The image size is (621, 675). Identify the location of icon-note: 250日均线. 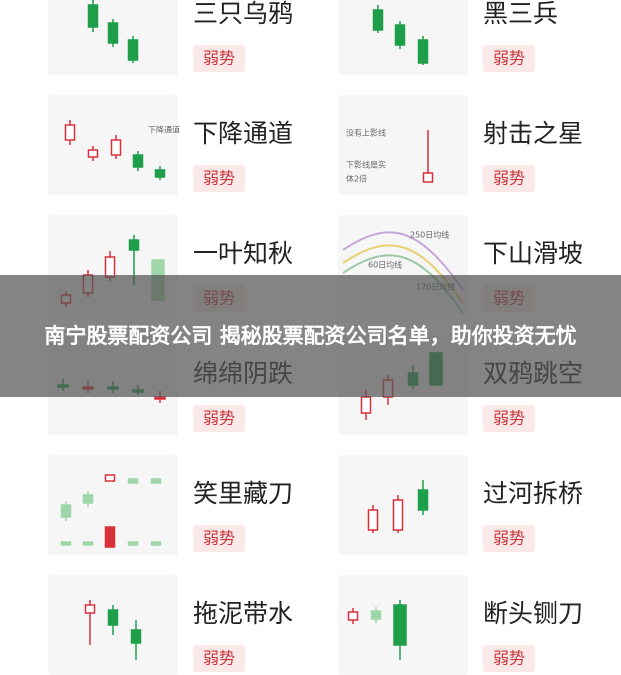
(429, 235).